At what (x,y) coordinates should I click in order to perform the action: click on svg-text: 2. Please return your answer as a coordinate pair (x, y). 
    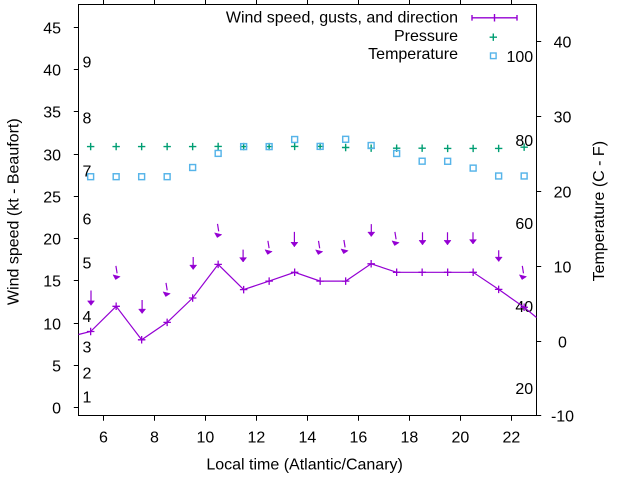
    Looking at the image, I should click on (87, 373).